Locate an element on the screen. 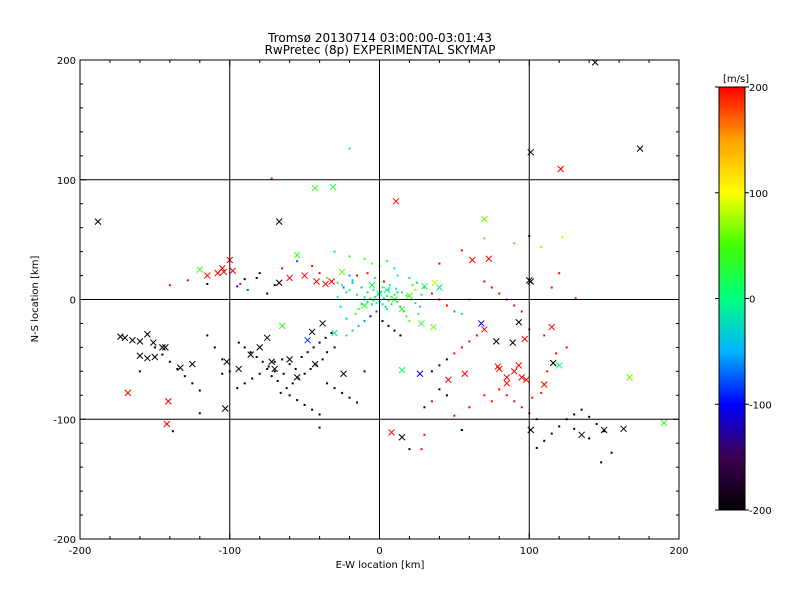 The width and height of the screenshot is (800, 600). chart-title: Tromsø 20130714 03:00:00-03:01:43 is located at coordinates (379, 38).